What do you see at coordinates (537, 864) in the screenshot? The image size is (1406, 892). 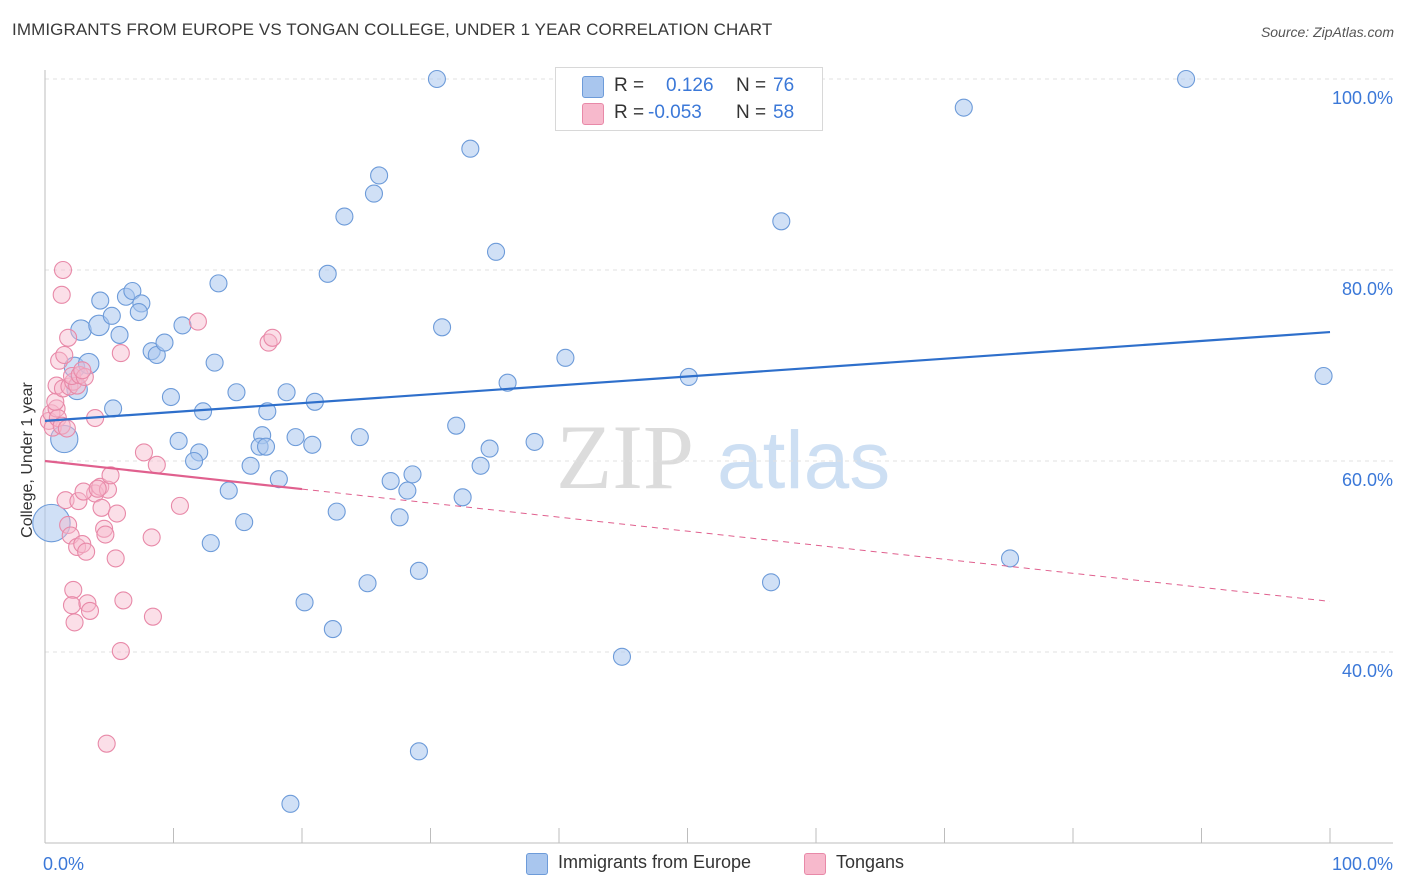 I see `europe-legend-swatch` at bounding box center [537, 864].